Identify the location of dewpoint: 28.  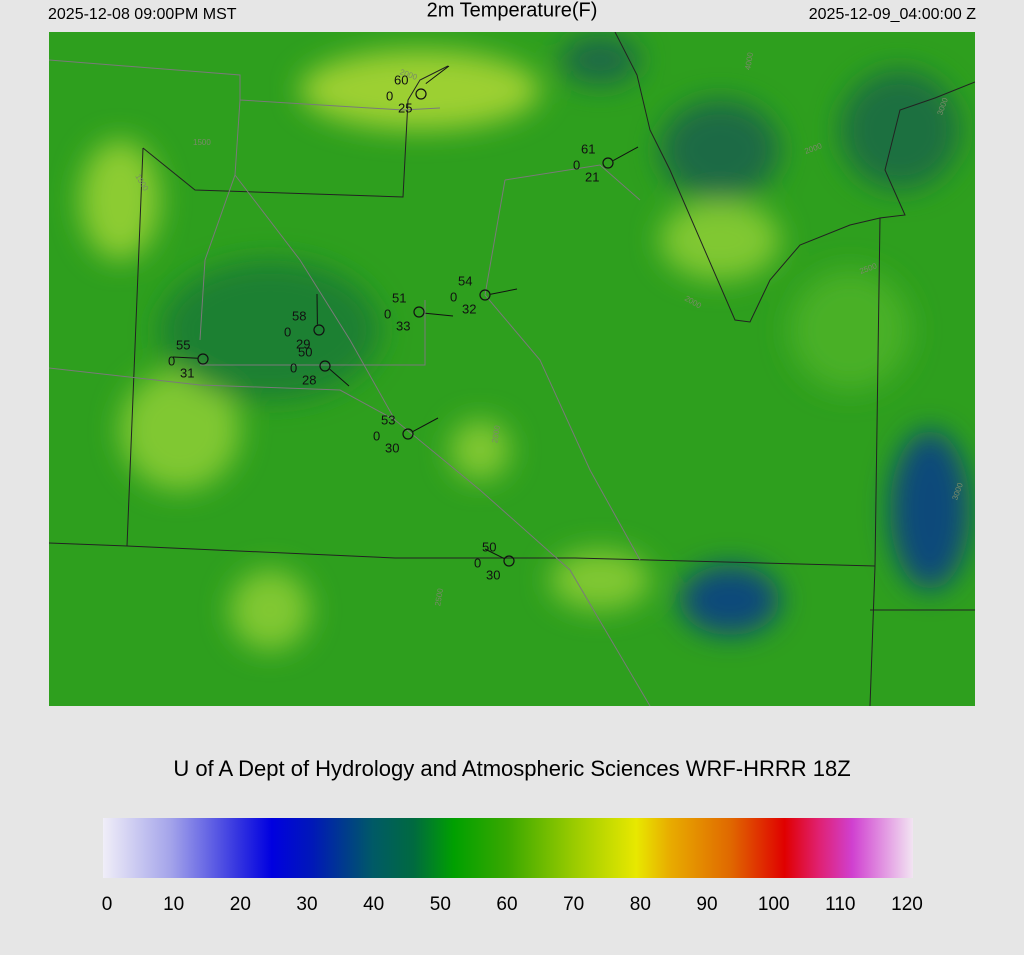
(309, 379).